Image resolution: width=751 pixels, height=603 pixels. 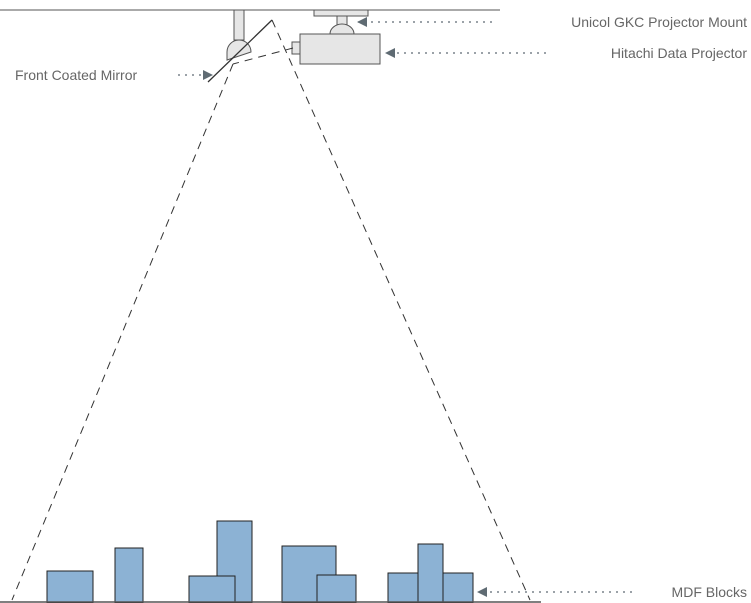 I want to click on mdf-blocks, so click(x=260, y=561).